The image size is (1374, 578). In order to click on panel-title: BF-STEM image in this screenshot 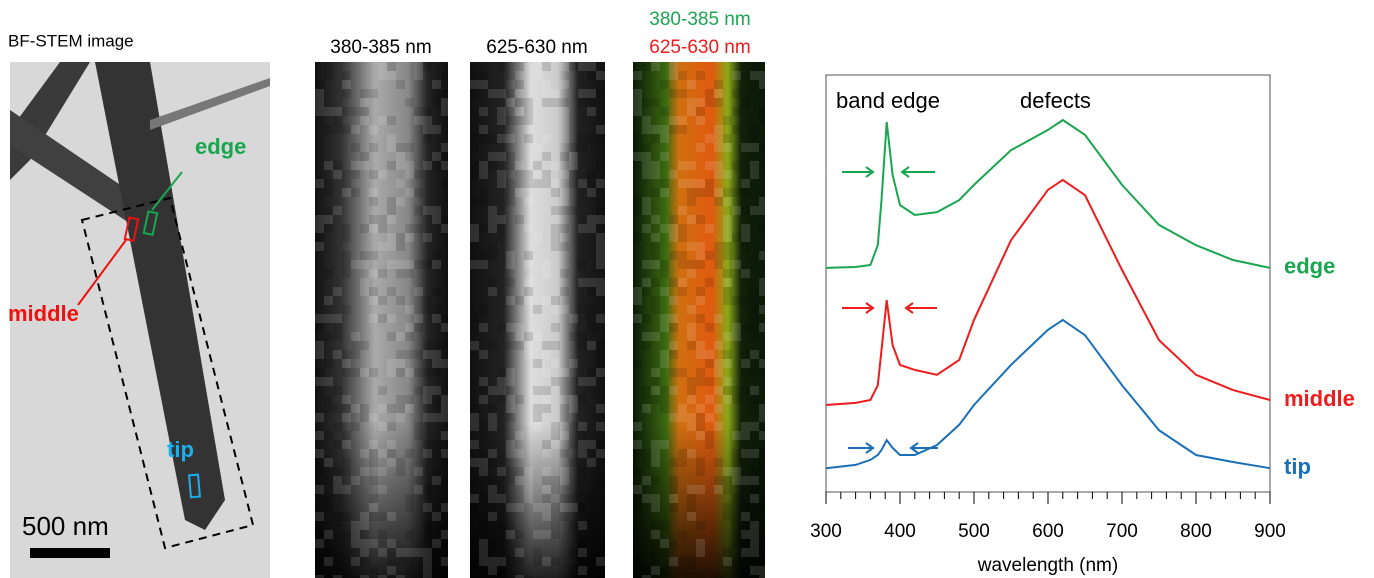, I will do `click(71, 40)`.